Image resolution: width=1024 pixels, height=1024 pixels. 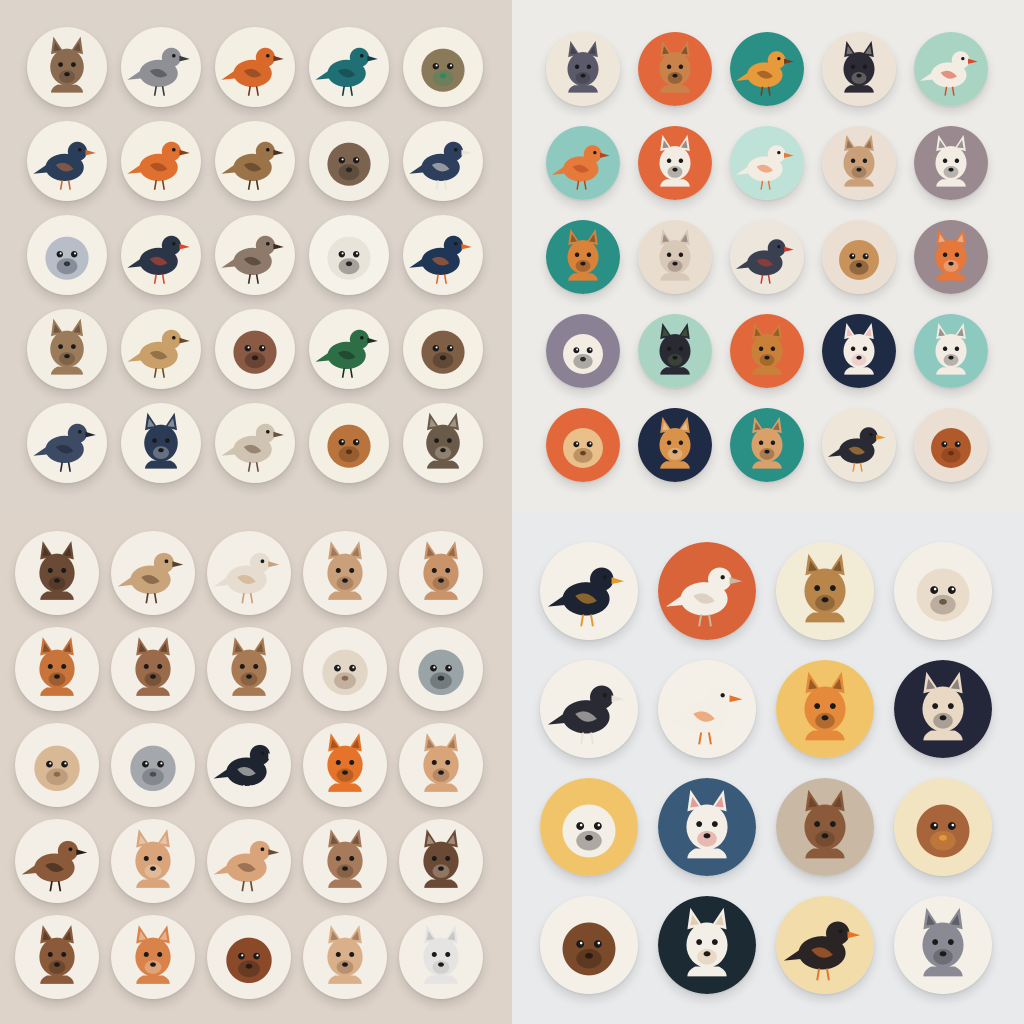 I want to click on white-dove-icon, so click(x=249, y=573).